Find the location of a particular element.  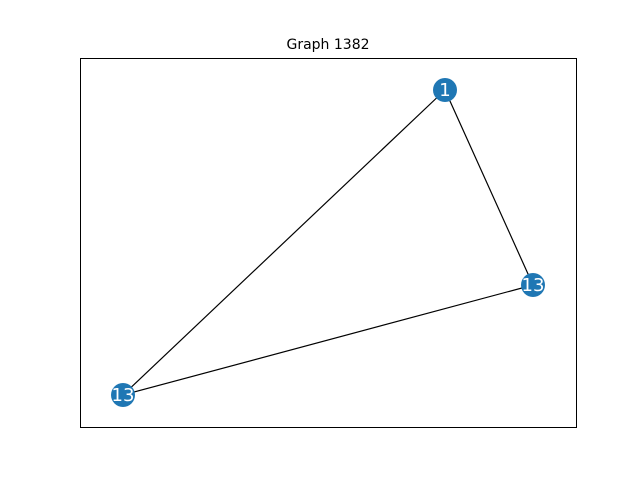

graph-title: Graph 1382 is located at coordinates (327, 45).